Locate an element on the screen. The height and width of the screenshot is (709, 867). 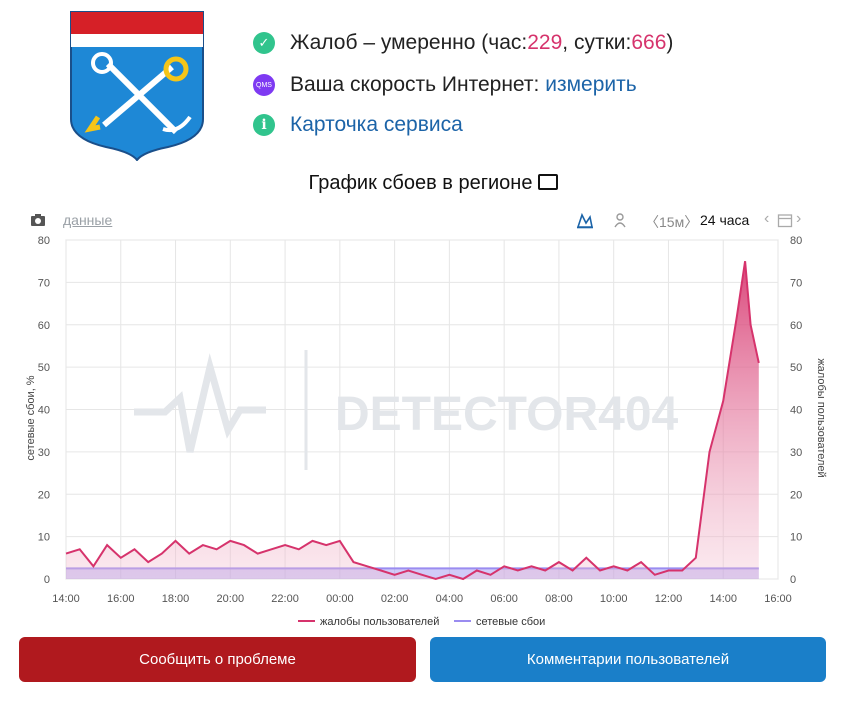
y-tick-label-right: 10 is located at coordinates (796, 538).